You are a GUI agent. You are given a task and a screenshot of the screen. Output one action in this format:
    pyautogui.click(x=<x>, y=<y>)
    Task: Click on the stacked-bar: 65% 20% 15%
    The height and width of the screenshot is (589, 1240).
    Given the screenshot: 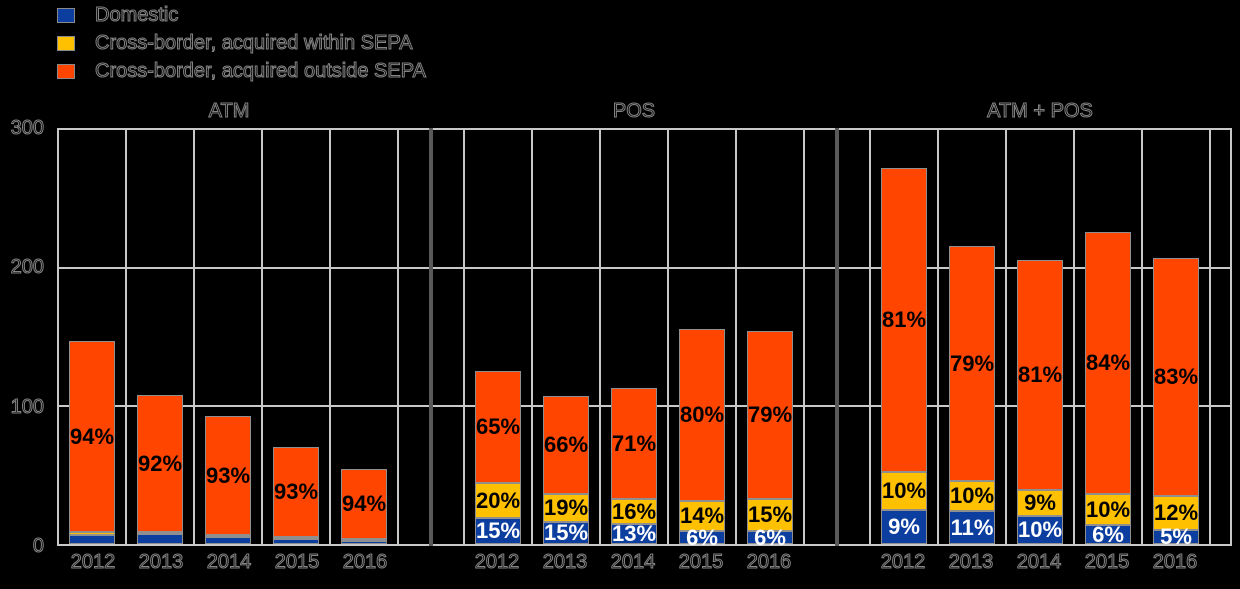 What is the action you would take?
    pyautogui.click(x=498, y=457)
    